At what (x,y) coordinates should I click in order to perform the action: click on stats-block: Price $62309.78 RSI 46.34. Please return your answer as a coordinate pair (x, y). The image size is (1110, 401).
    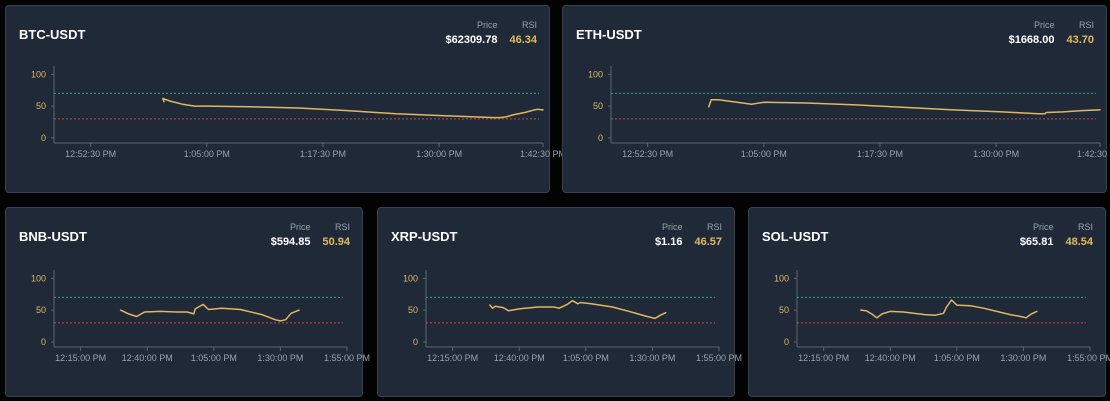
    Looking at the image, I should click on (491, 33).